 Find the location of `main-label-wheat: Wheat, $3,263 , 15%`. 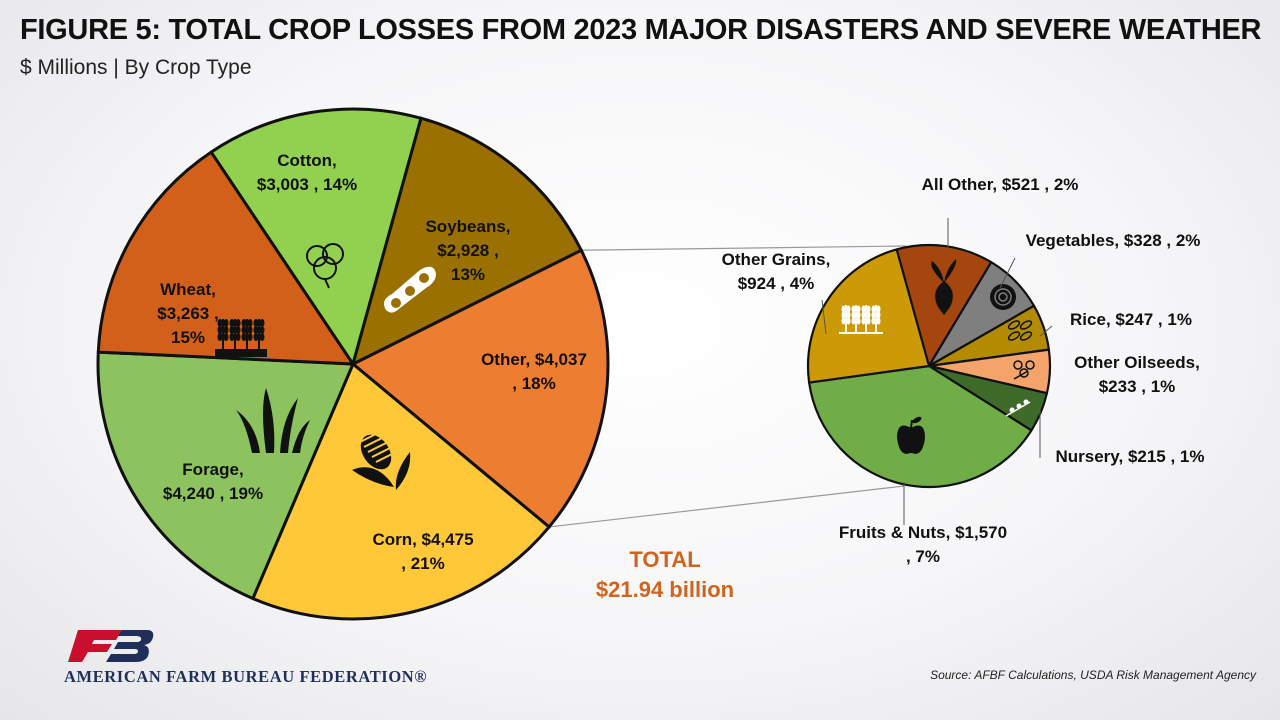

main-label-wheat: Wheat, $3,263 , 15% is located at coordinates (187, 313).